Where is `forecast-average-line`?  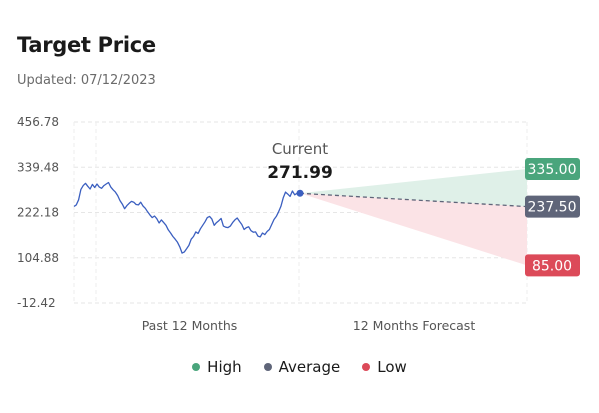 forecast-average-line is located at coordinates (413, 200).